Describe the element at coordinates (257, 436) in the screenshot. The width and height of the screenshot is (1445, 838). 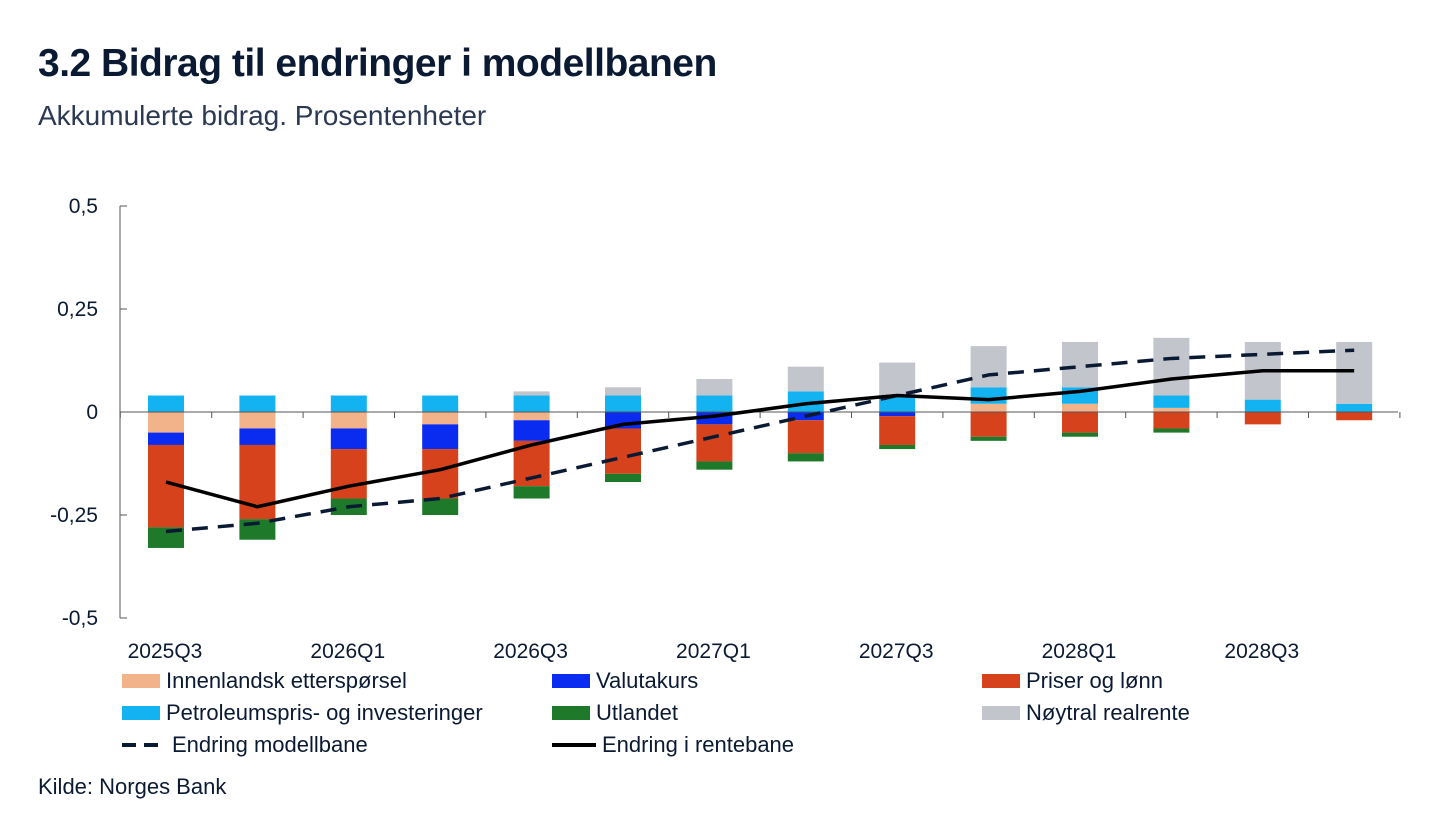
I see `bar-valutakurs-2025q4` at that location.